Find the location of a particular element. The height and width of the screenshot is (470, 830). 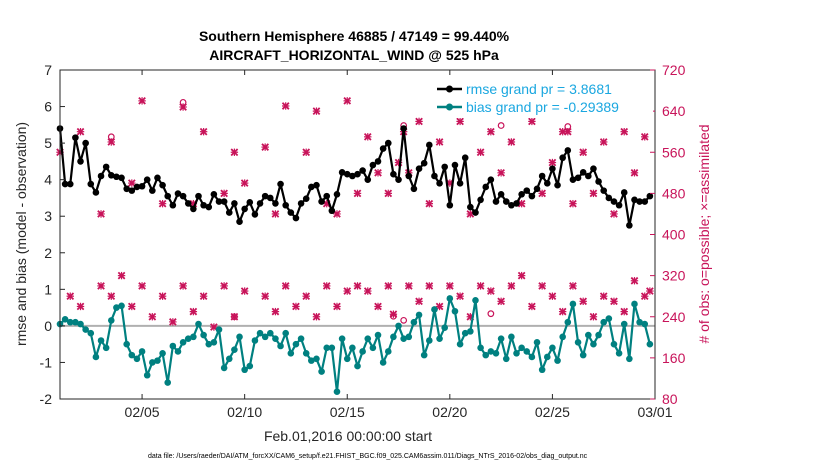

y-tick-label: 5 is located at coordinates (48, 143).